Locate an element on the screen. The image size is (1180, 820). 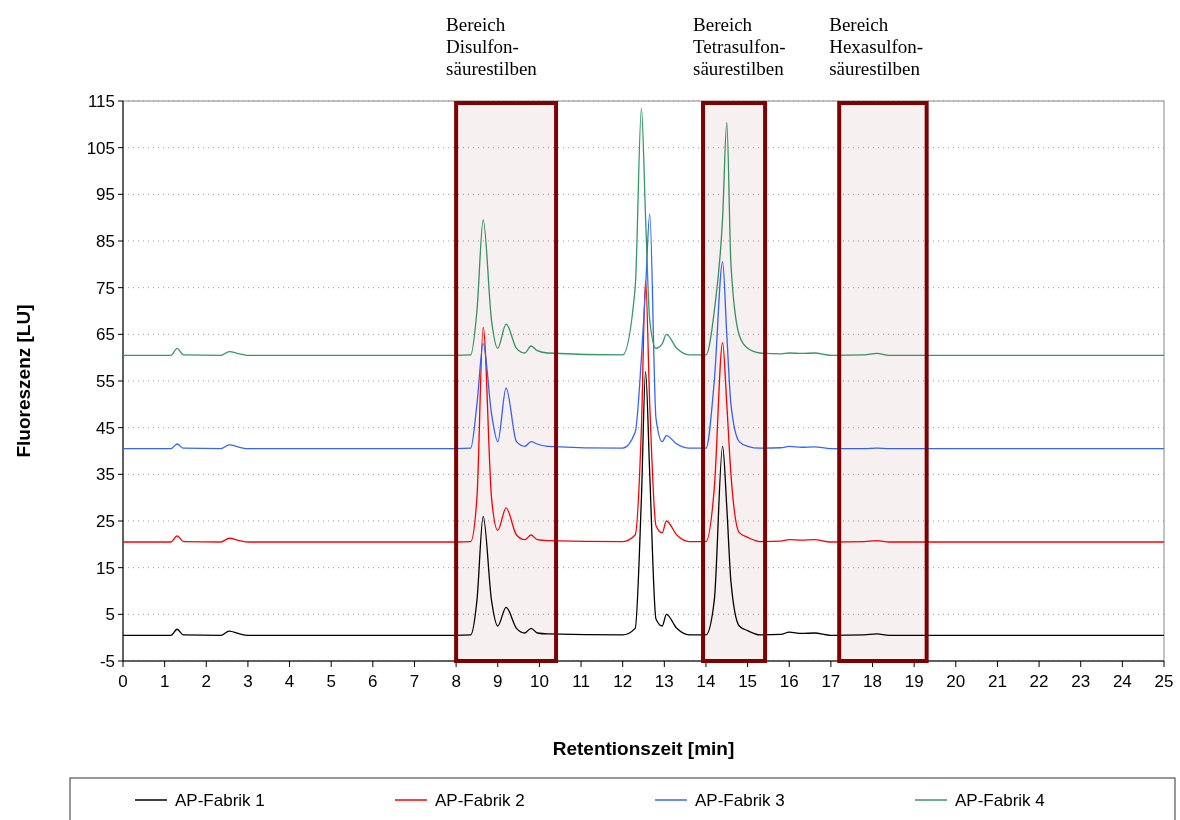
x-tick-label: 9 is located at coordinates (498, 681).